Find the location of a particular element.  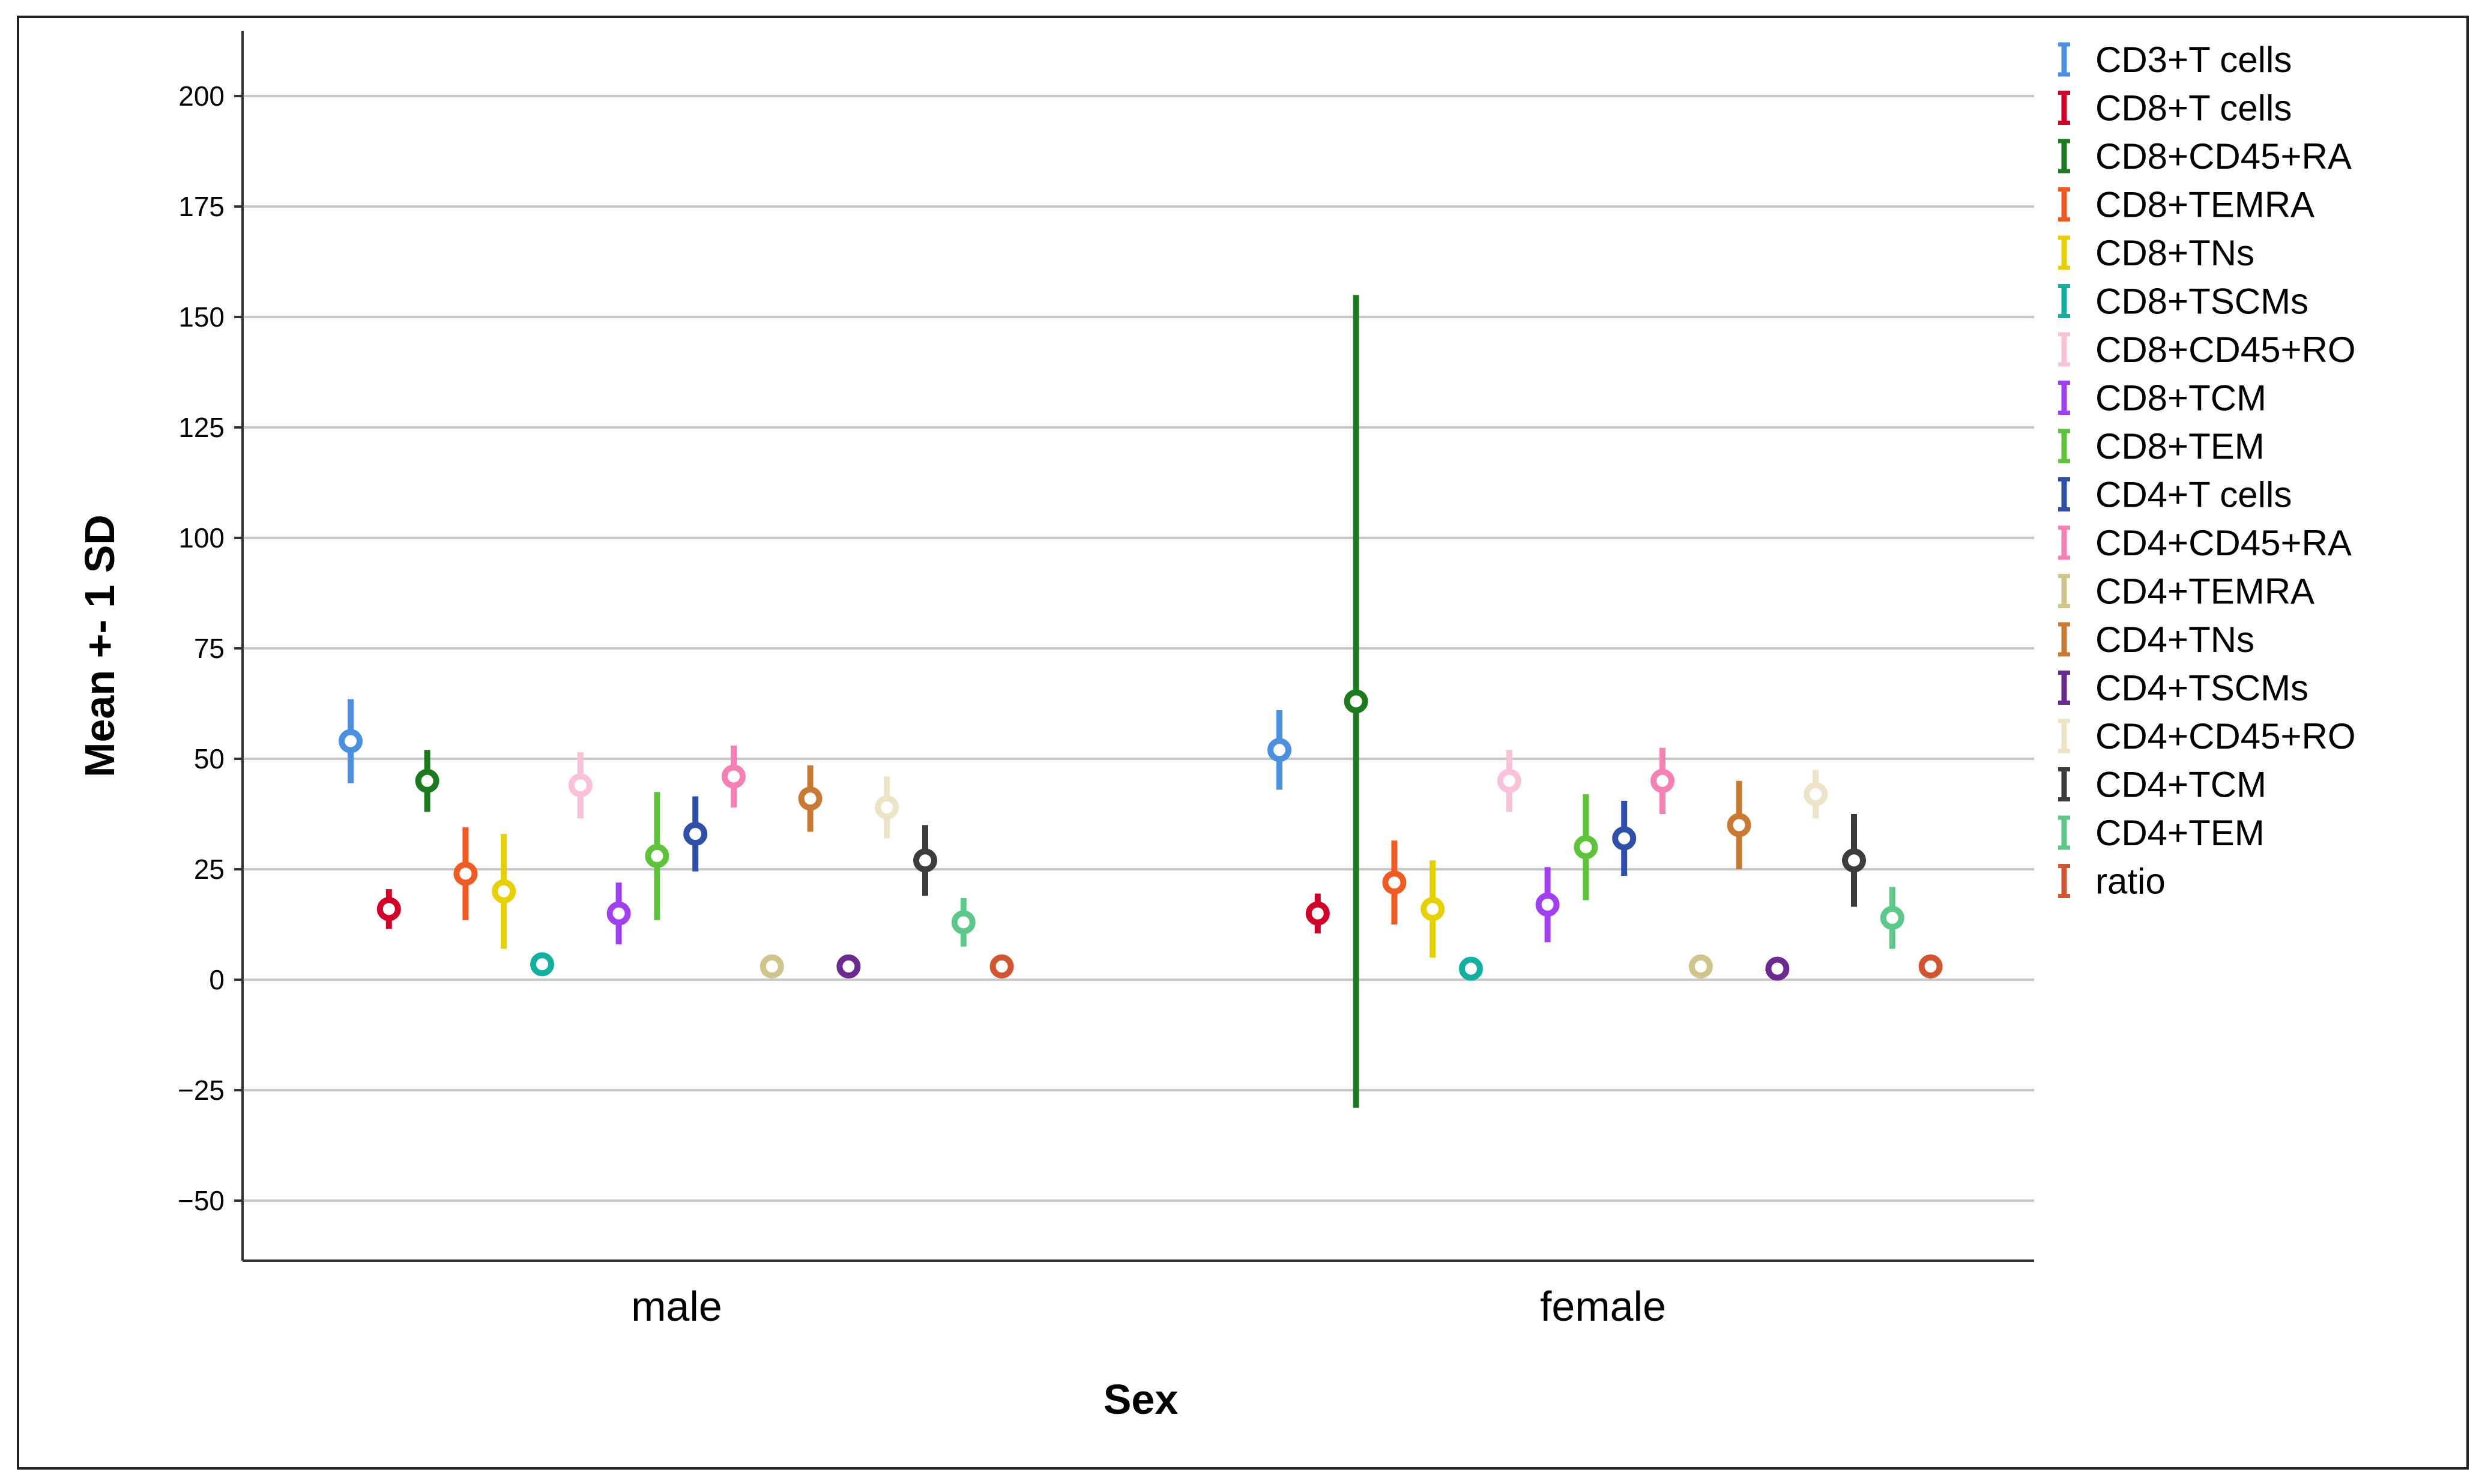

point-CD4-TEM-female is located at coordinates (1892, 918).